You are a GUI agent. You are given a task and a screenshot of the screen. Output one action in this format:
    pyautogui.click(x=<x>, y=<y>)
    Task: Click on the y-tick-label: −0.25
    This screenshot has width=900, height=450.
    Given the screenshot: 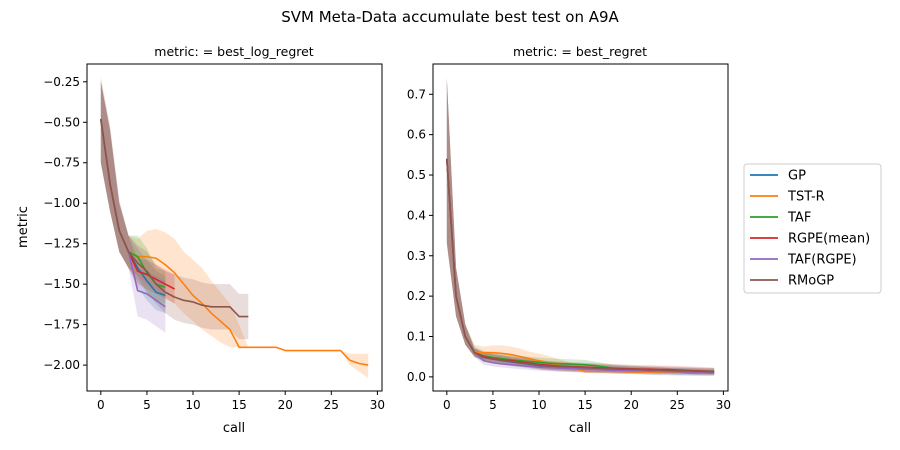 What is the action you would take?
    pyautogui.click(x=61, y=82)
    